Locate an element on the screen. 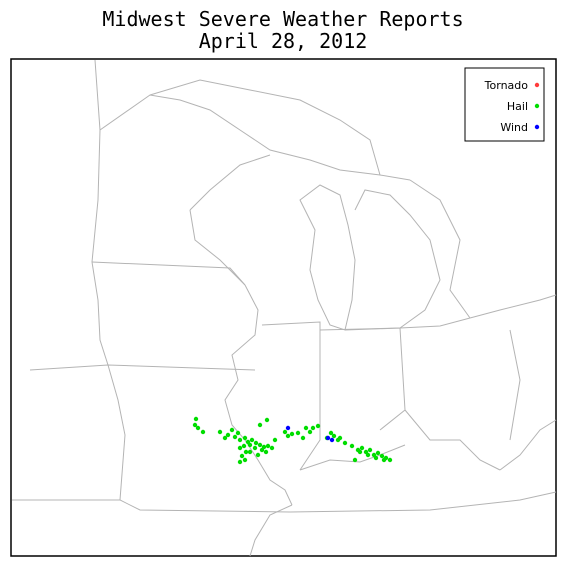 The image size is (567, 565). report-dots is located at coordinates (292, 440).